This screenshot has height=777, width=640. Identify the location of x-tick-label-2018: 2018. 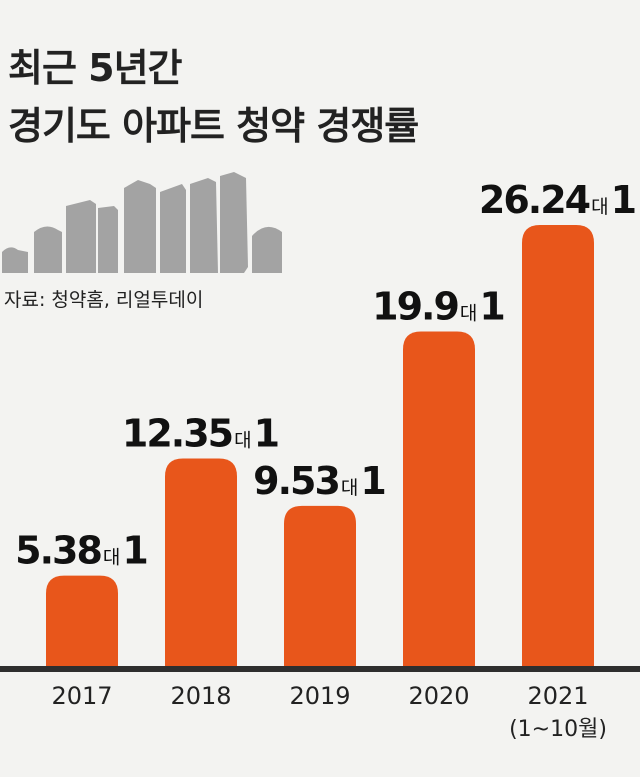
(200, 696).